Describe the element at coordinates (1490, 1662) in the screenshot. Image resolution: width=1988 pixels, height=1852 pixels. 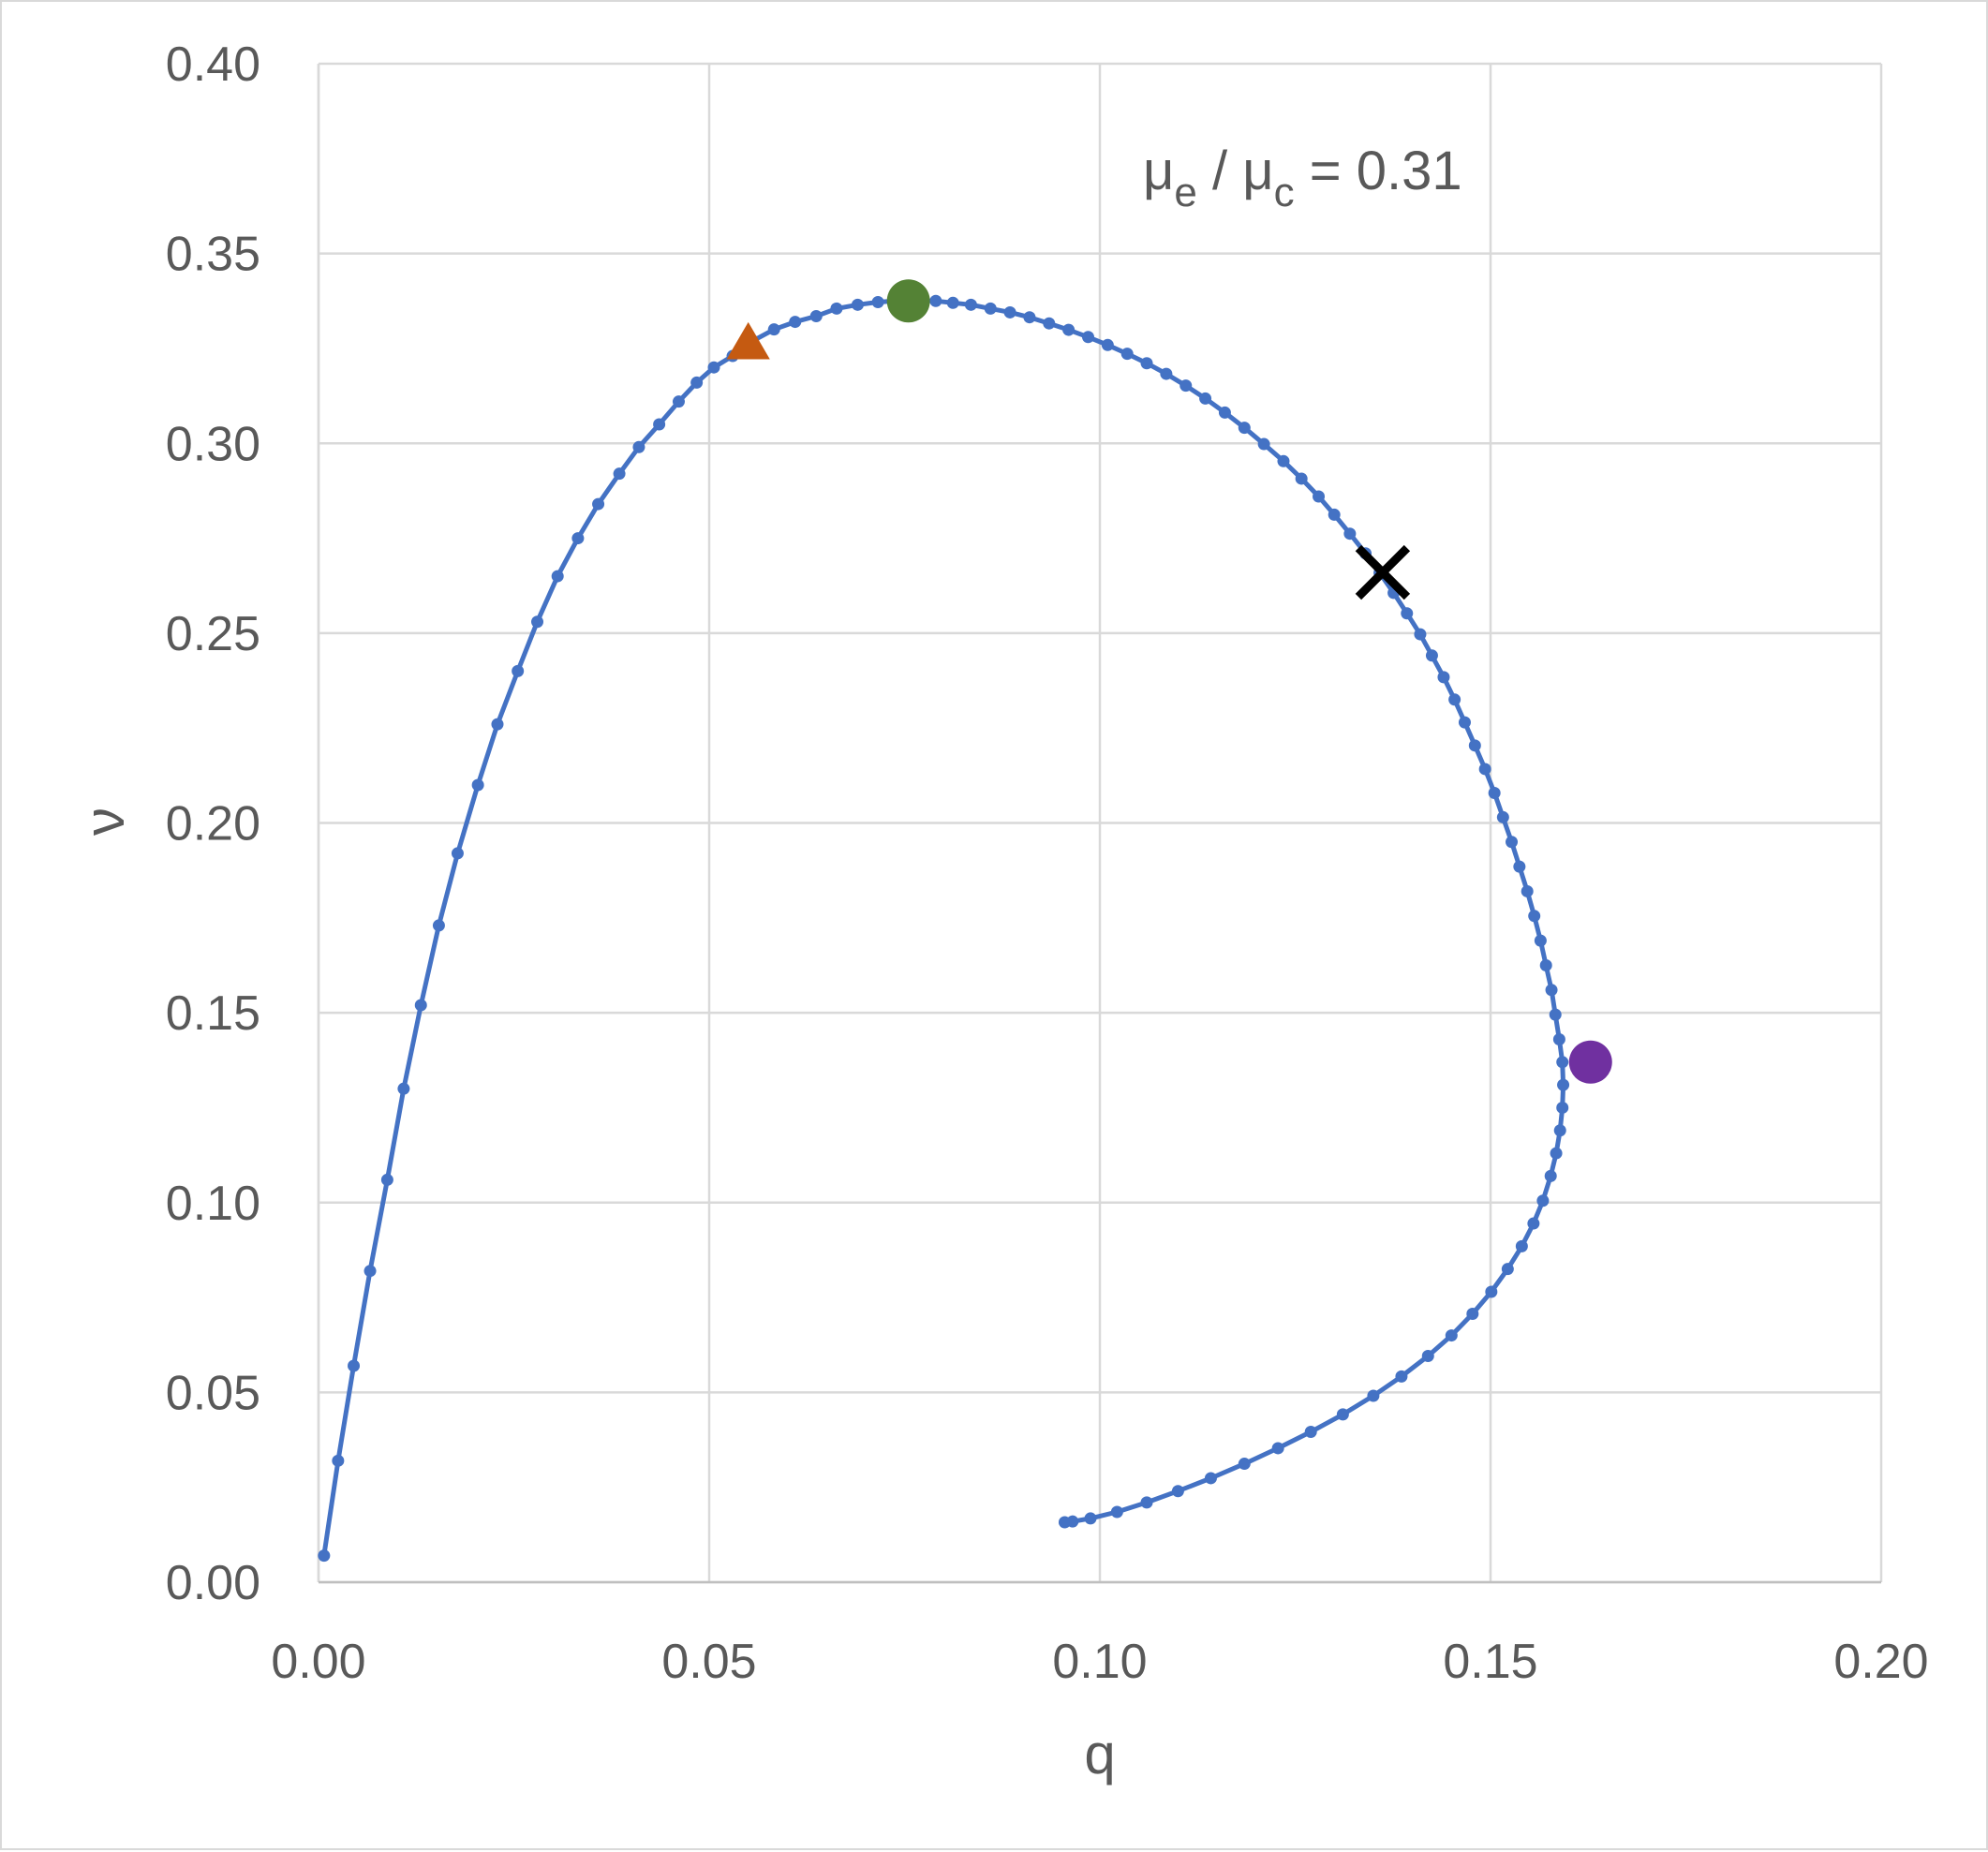
I see `x-tick-label: 0.15` at that location.